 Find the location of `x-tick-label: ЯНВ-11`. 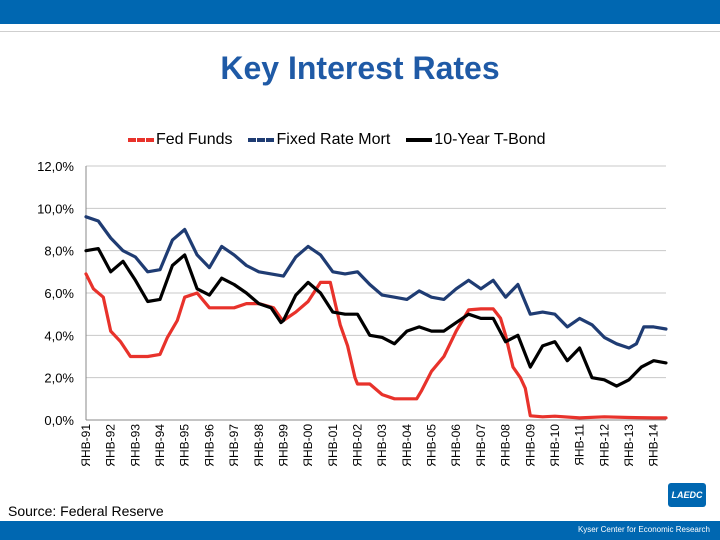

x-tick-label: ЯНВ-11 is located at coordinates (580, 445).